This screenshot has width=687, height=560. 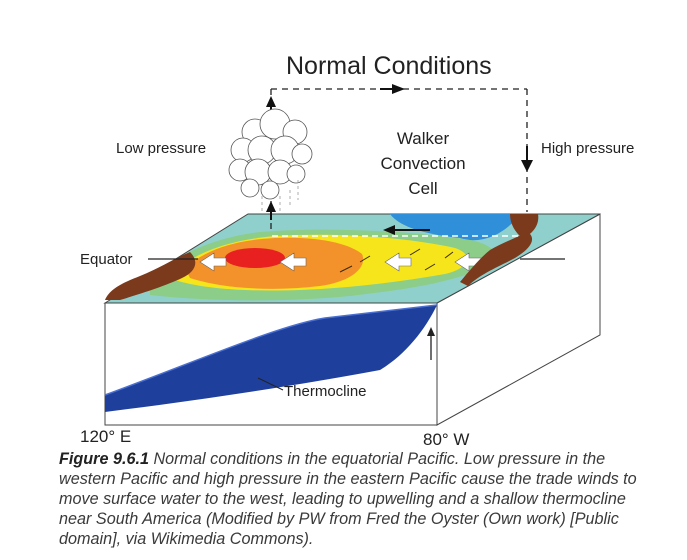 I want to click on thermocline-pointer, so click(x=270, y=384).